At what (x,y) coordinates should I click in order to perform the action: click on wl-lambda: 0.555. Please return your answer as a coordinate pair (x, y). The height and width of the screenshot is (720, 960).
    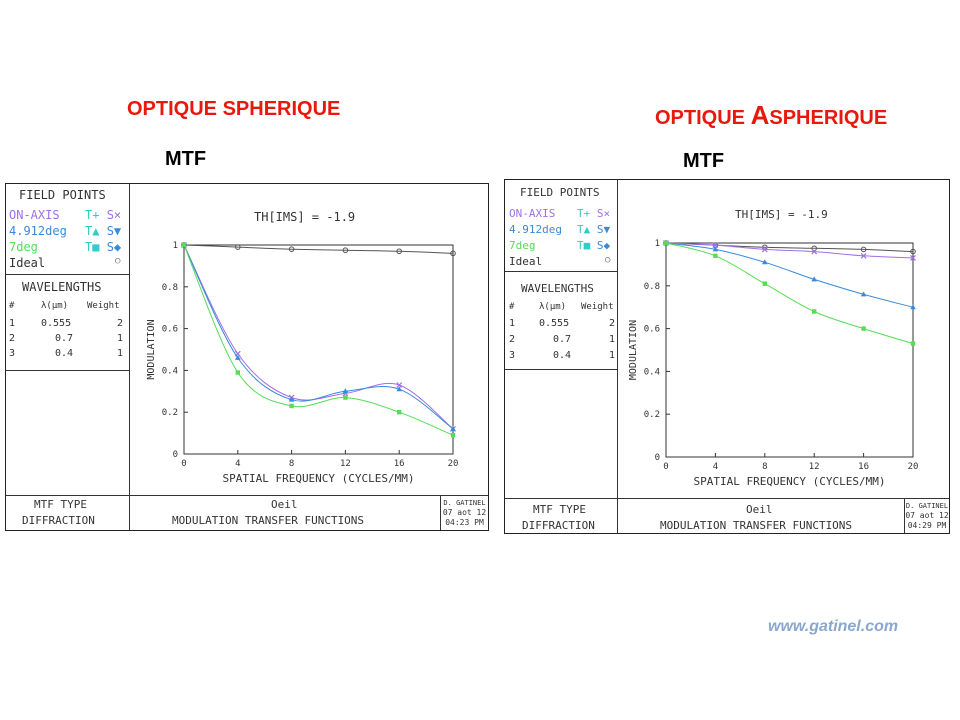
    Looking at the image, I should click on (554, 323).